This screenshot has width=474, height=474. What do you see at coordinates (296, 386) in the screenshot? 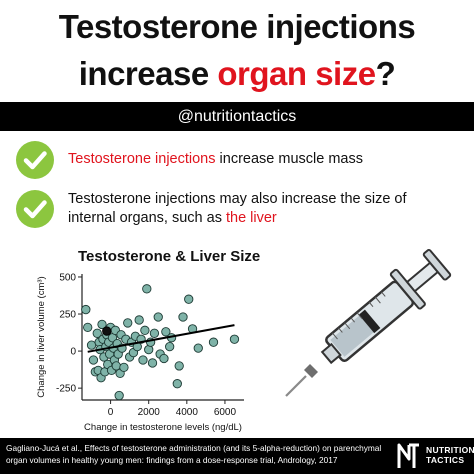
I see `needle` at bounding box center [296, 386].